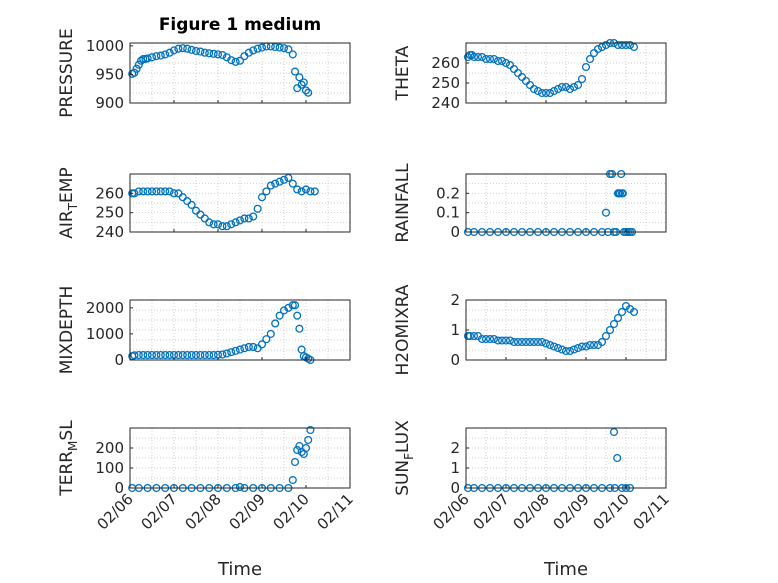 Image resolution: width=778 pixels, height=583 pixels. I want to click on y-tick-label: 200, so click(109, 448).